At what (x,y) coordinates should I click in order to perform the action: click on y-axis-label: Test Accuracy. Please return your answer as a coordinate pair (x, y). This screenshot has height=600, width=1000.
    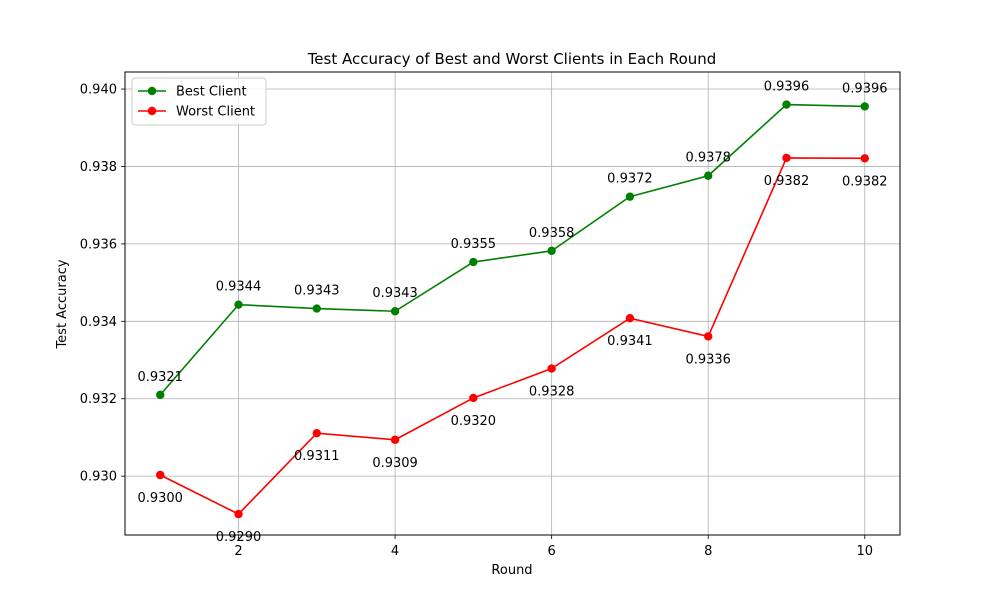
    Looking at the image, I should click on (62, 304).